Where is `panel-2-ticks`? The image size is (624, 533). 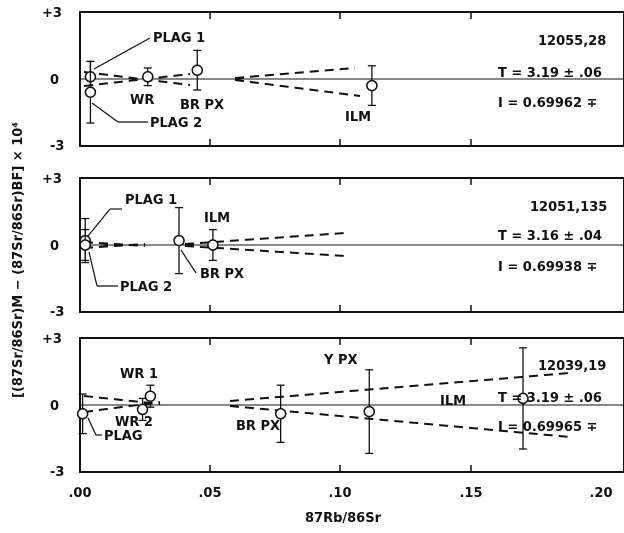 panel-2-ticks is located at coordinates (340, 245).